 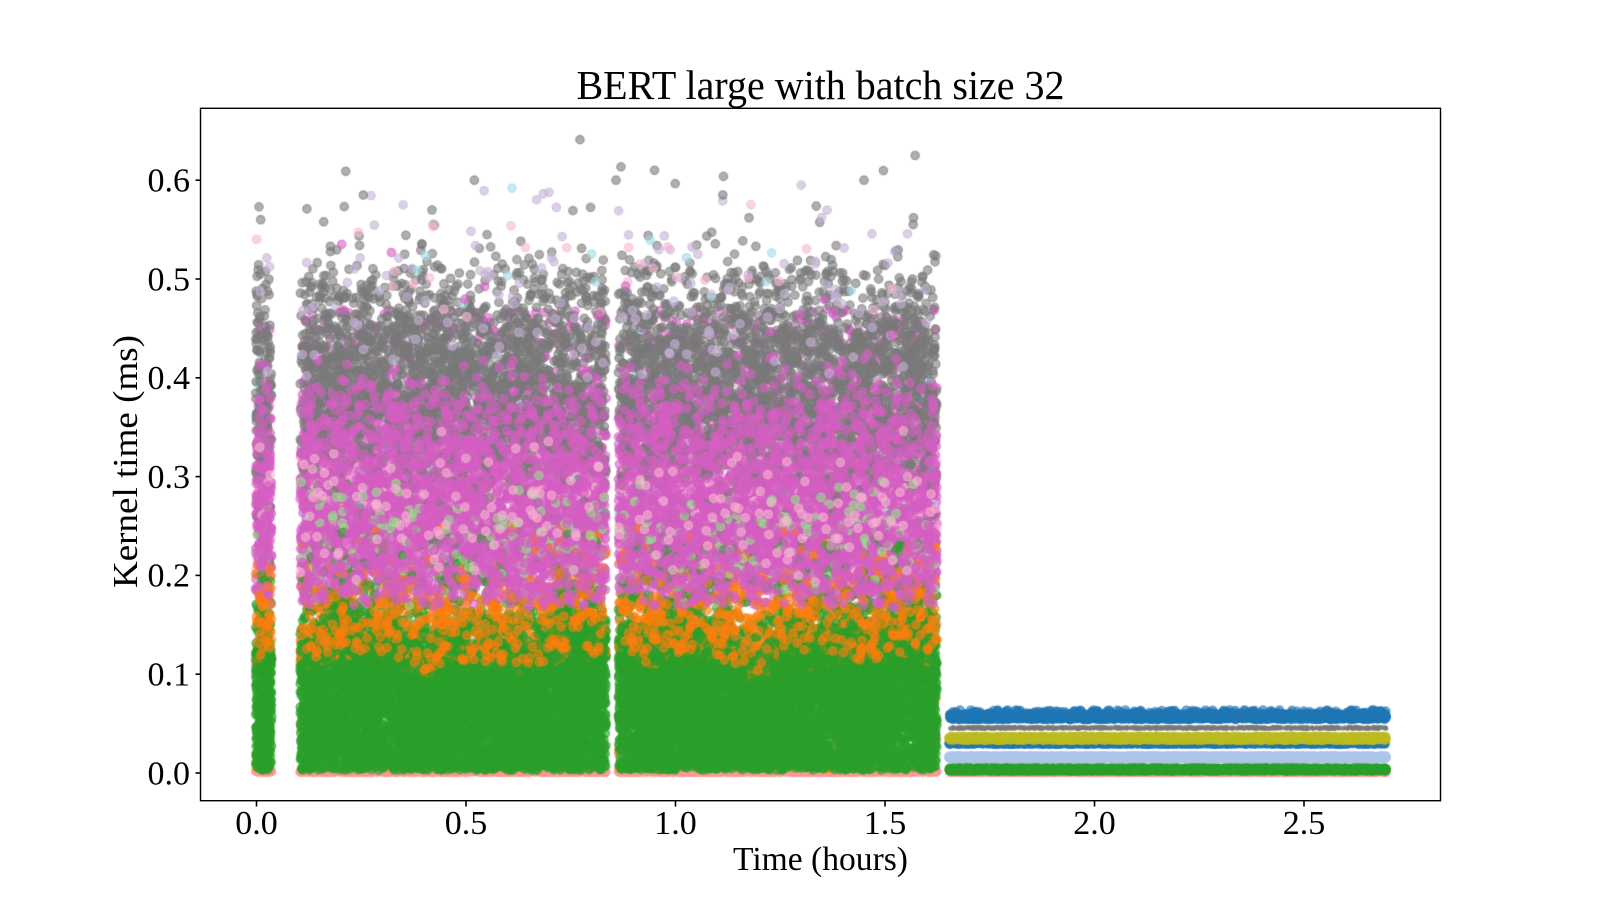 What do you see at coordinates (125, 461) in the screenshot?
I see `svg-text: Kernel time (ms)` at bounding box center [125, 461].